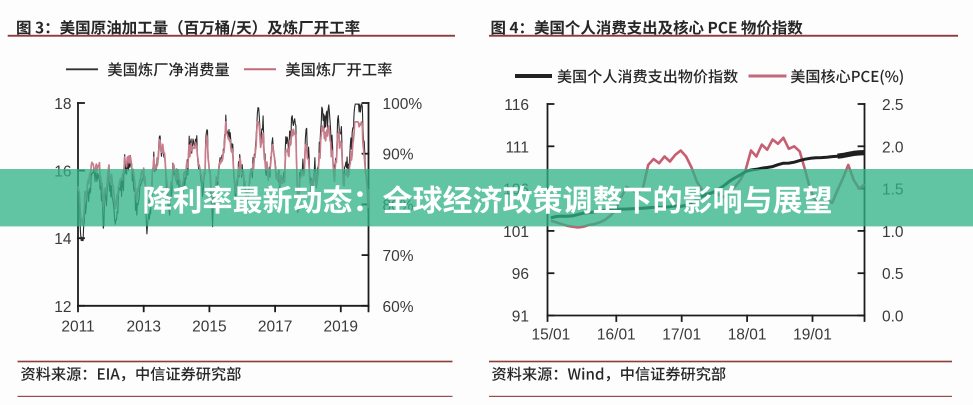 Image resolution: width=973 pixels, height=405 pixels. Describe the element at coordinates (63, 239) in the screenshot. I see `svg-text: 14` at that location.